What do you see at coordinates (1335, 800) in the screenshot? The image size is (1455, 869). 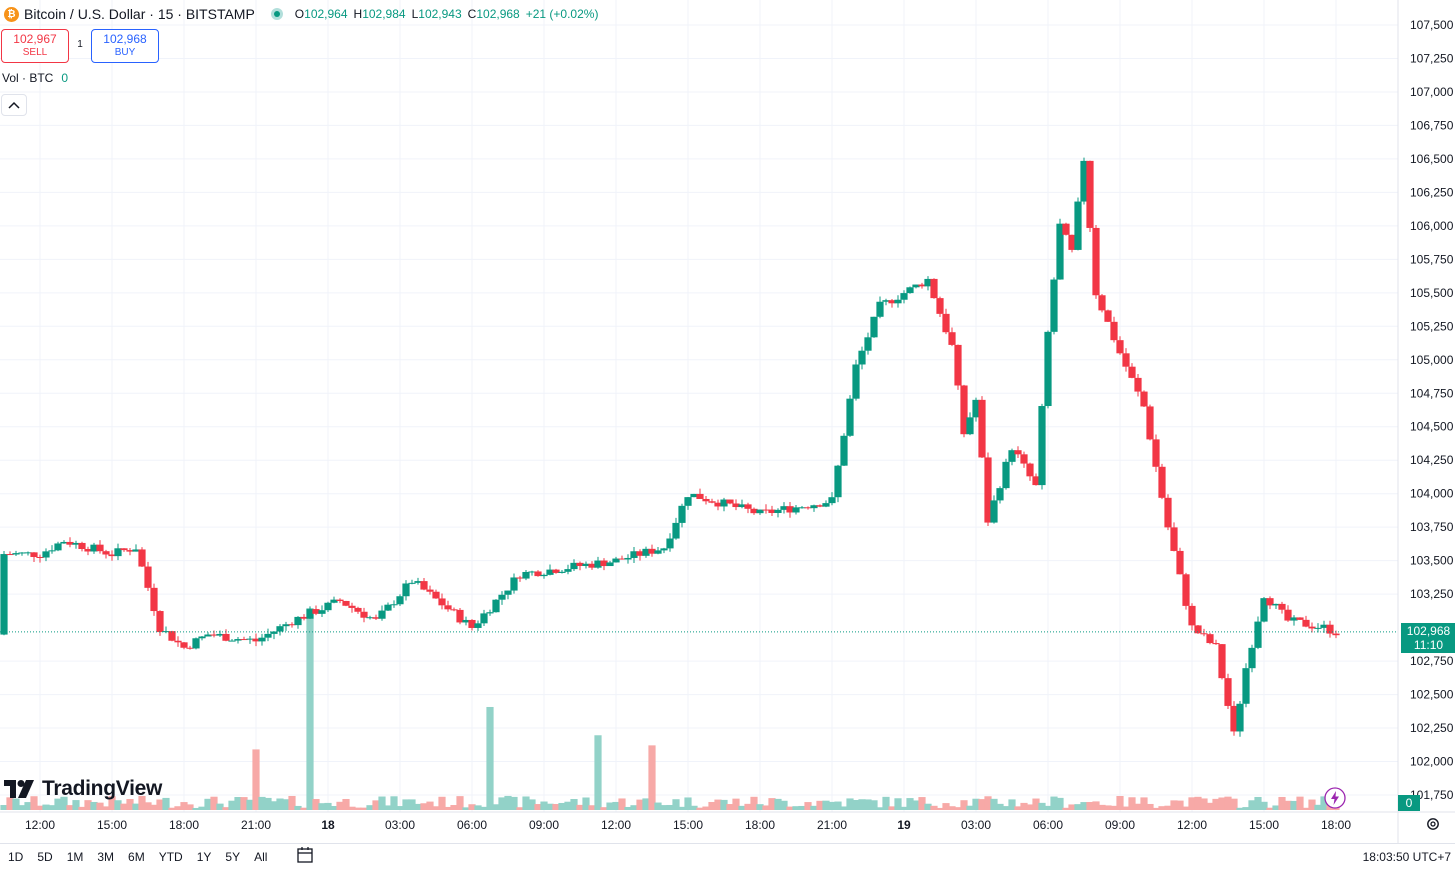 I see `lightning-icon` at bounding box center [1335, 800].